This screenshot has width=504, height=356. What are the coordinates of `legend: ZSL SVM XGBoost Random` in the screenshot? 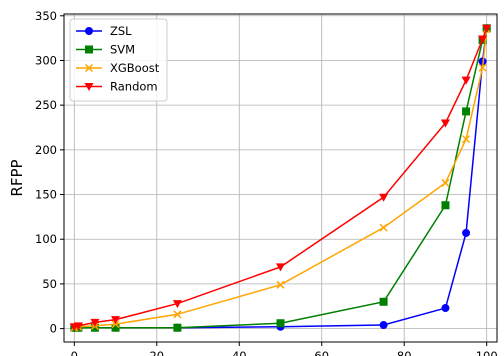 It's located at (118, 60).